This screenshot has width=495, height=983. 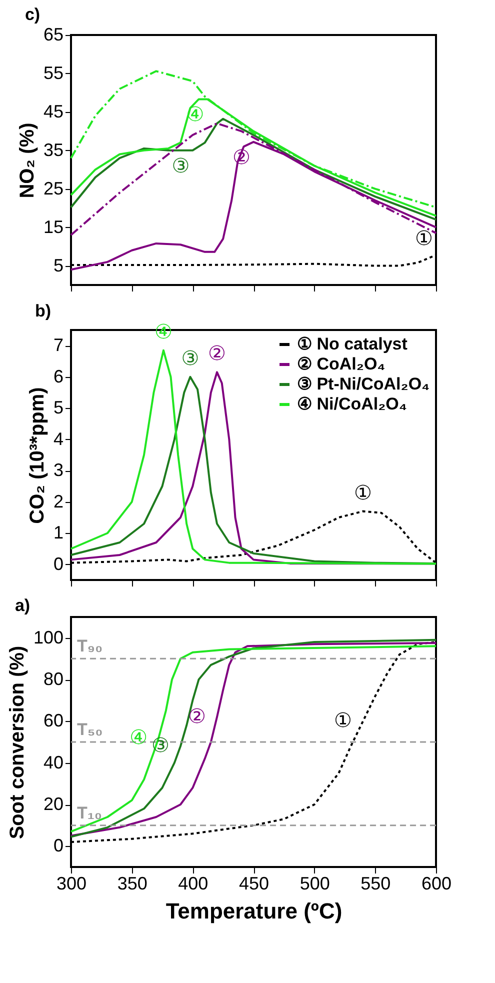 I want to click on y-tick-label: 25, so click(x=53, y=188).